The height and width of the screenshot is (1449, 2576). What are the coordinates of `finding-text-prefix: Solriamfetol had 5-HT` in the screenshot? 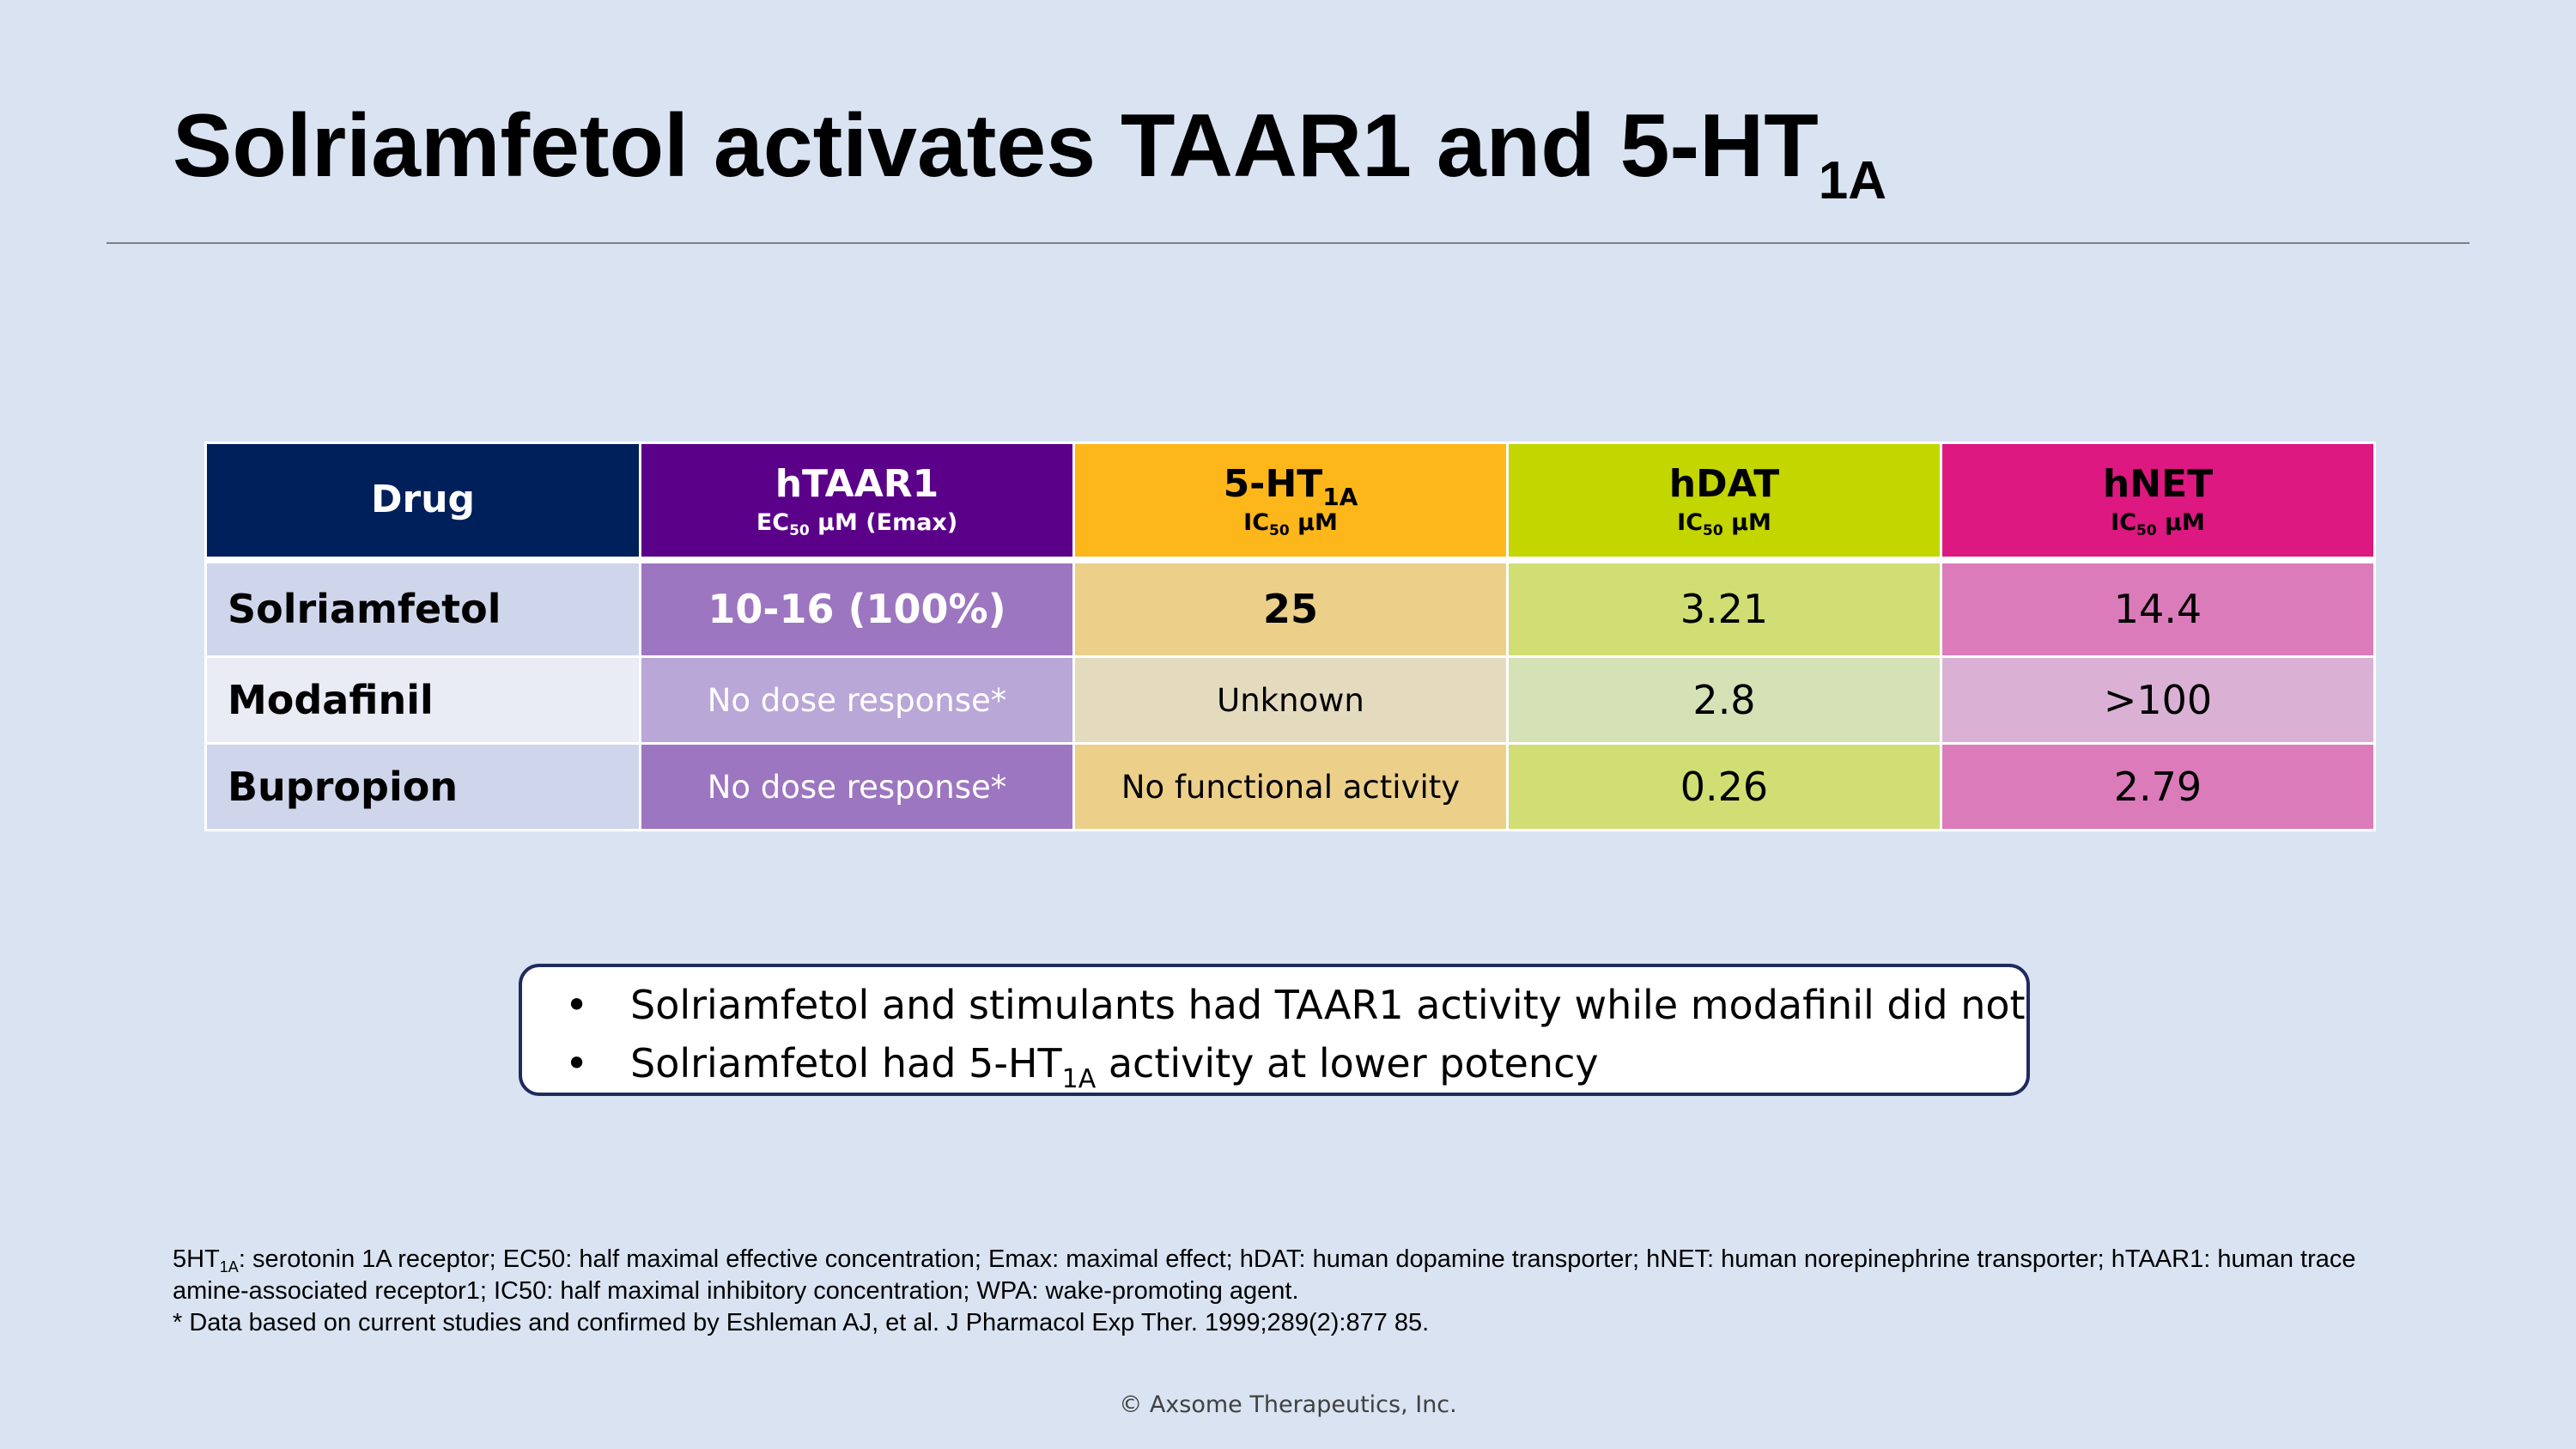 It's located at (846, 1063).